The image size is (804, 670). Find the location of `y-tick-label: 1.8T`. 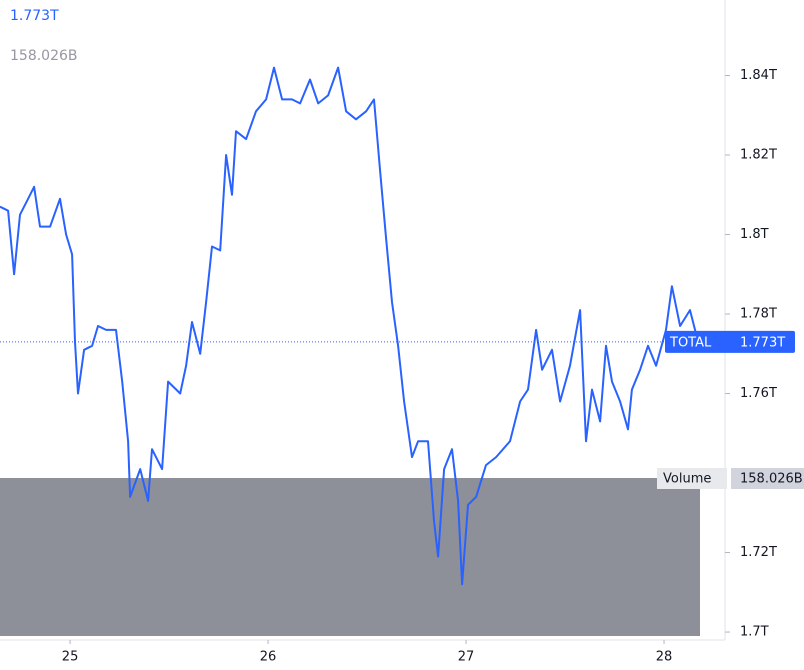

y-tick-label: 1.8T is located at coordinates (754, 234).